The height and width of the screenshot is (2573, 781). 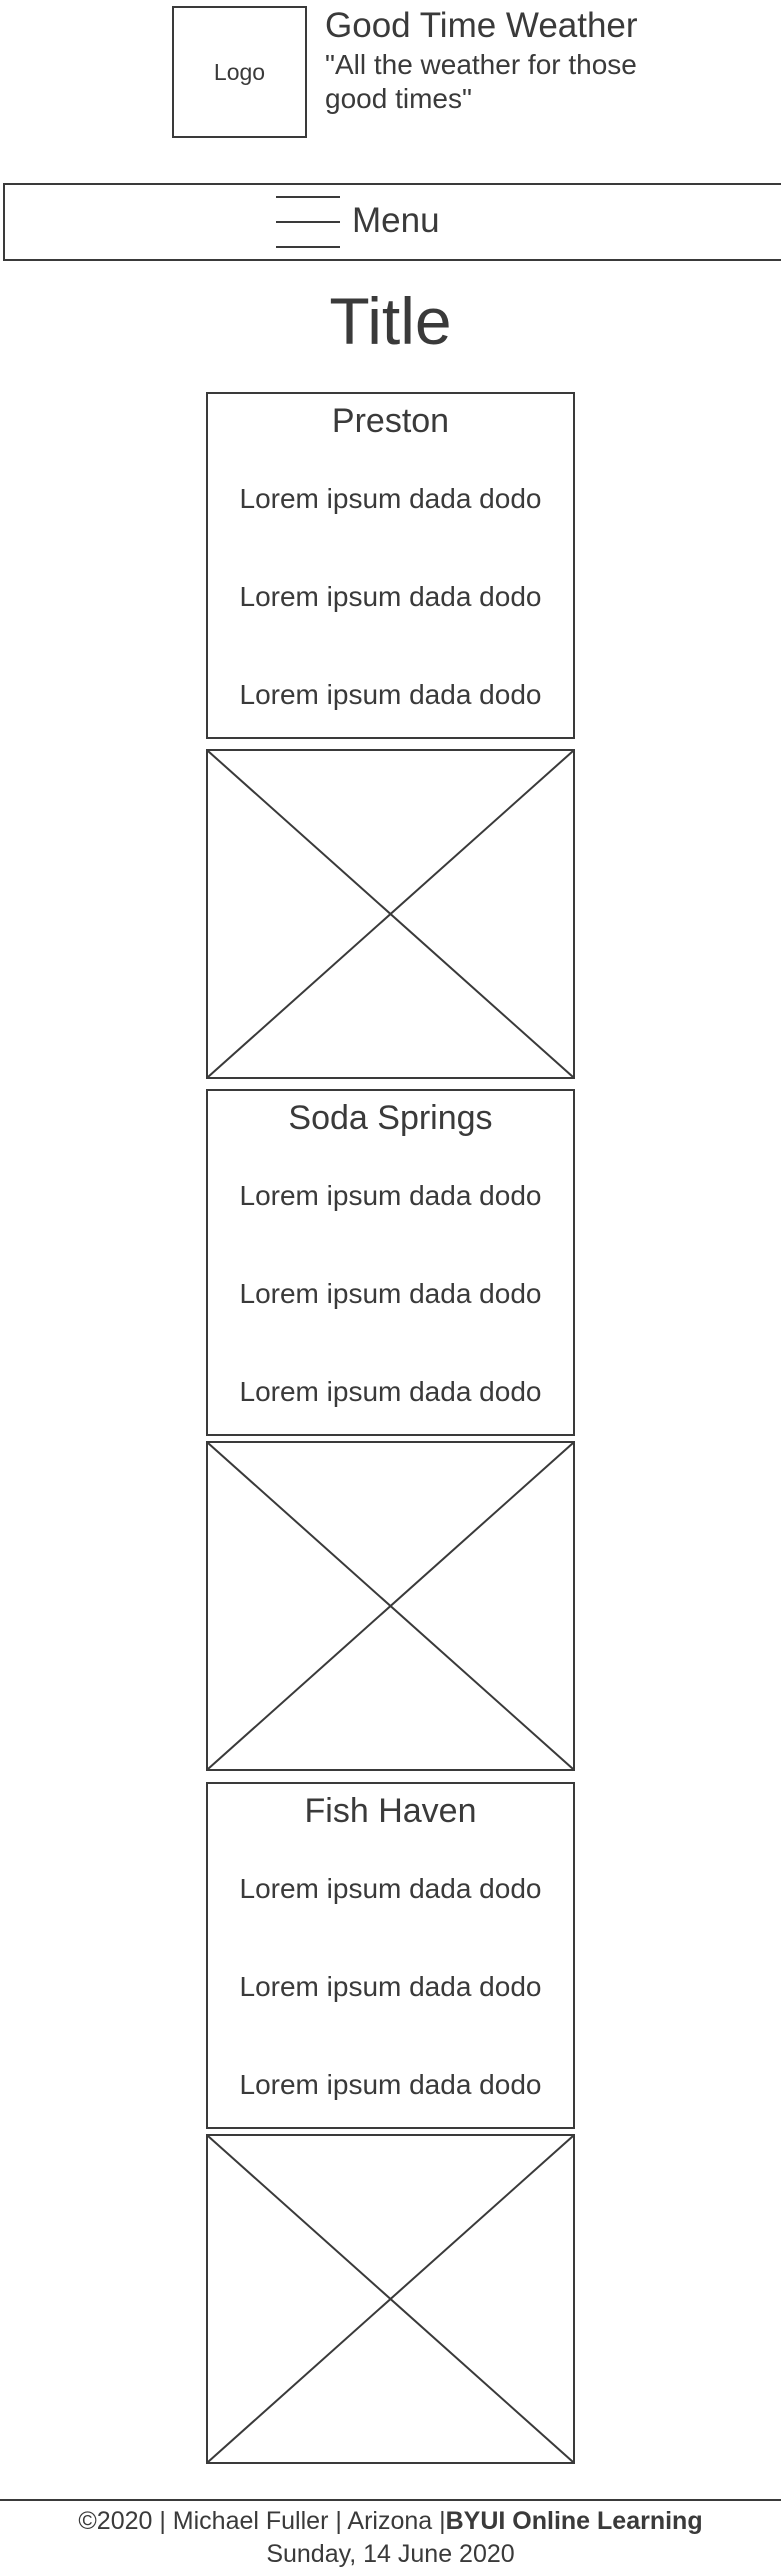 I want to click on town-image-fish-haven, so click(x=390, y=2299).